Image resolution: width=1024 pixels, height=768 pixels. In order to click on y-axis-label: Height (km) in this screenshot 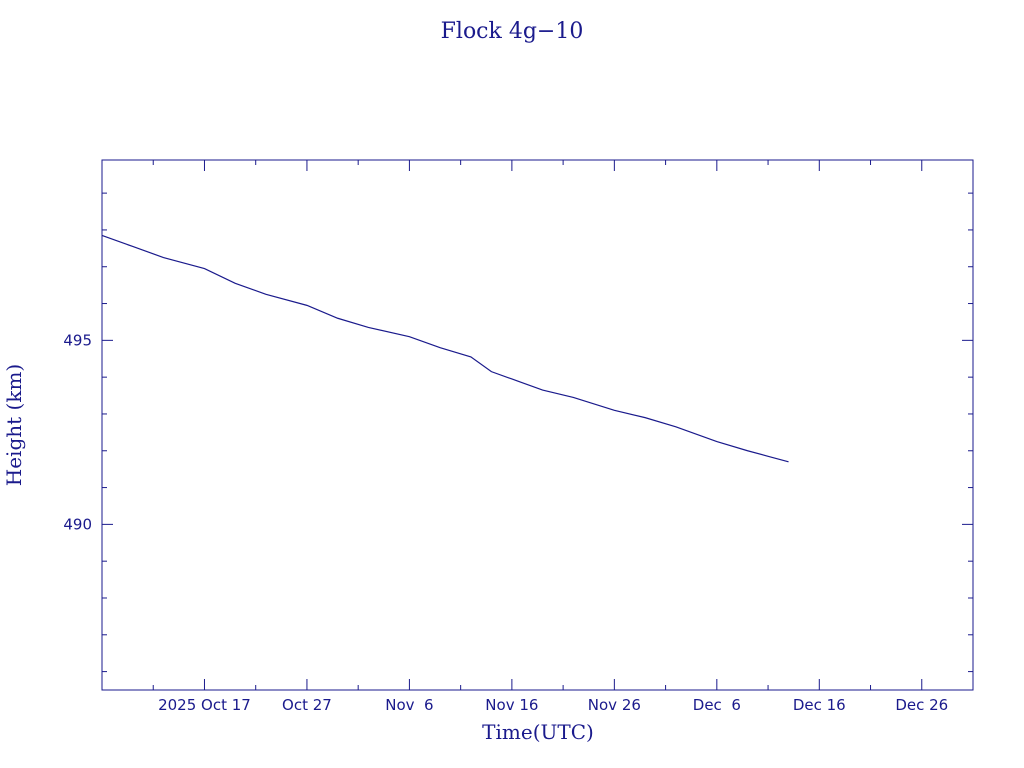, I will do `click(14, 425)`.